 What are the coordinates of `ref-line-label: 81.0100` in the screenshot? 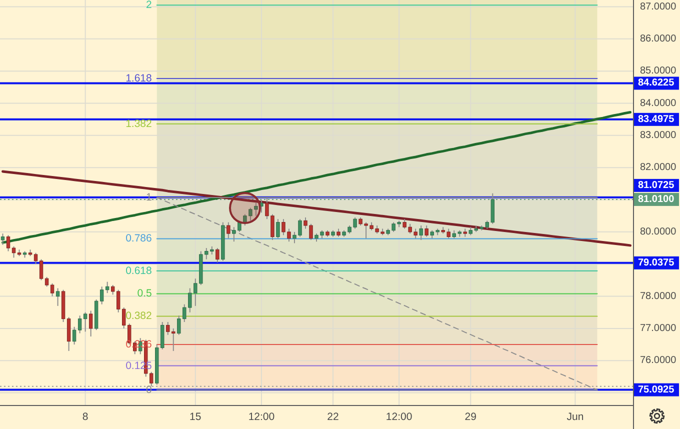 It's located at (656, 199).